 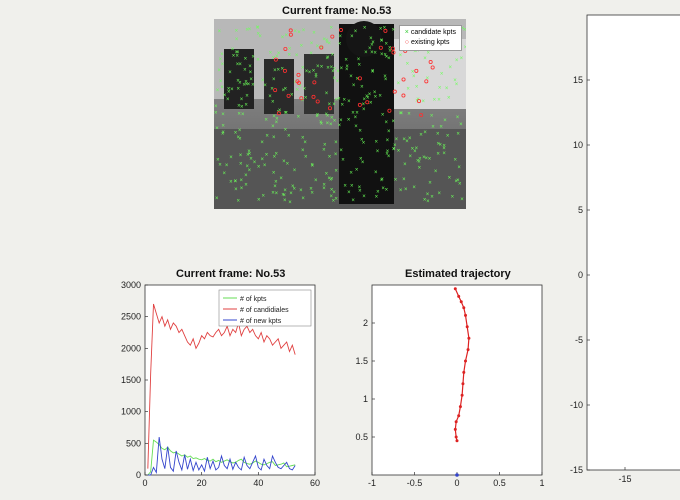 What do you see at coordinates (131, 412) in the screenshot?
I see `y-tick-label: 1000` at bounding box center [131, 412].